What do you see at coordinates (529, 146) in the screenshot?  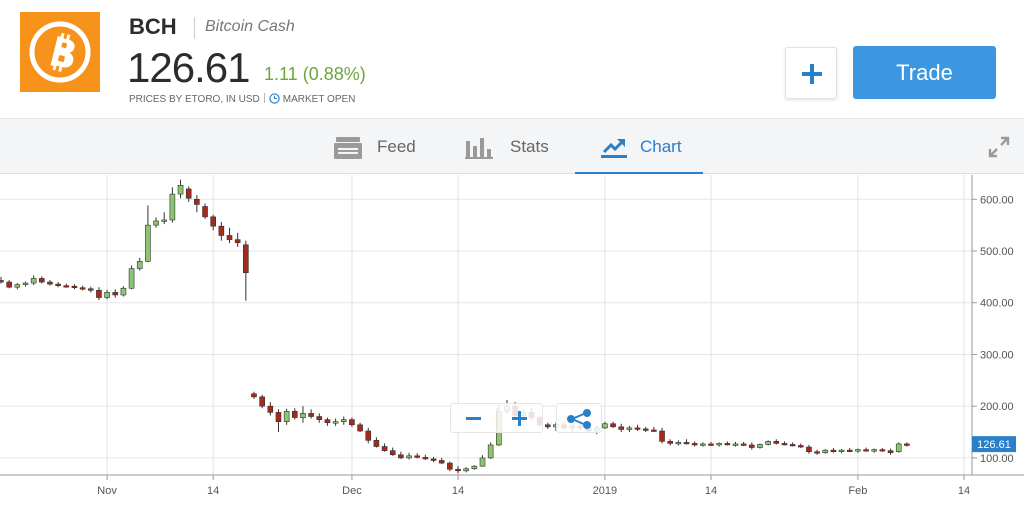 I see `tab-stats-label: Stats` at bounding box center [529, 146].